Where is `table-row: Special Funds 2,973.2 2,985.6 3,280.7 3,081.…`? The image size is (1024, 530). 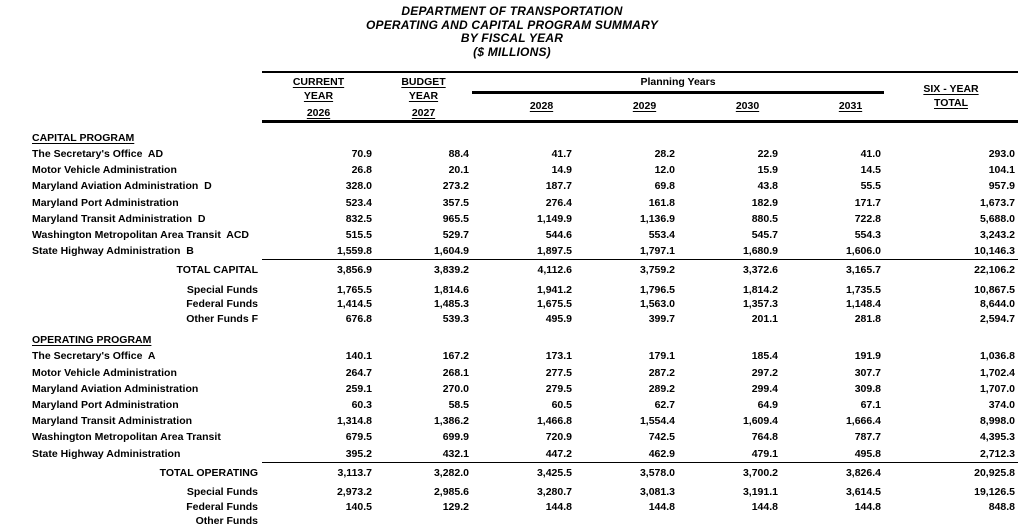 table-row: Special Funds 2,973.2 2,985.6 3,280.7 3,081.… is located at coordinates (512, 492).